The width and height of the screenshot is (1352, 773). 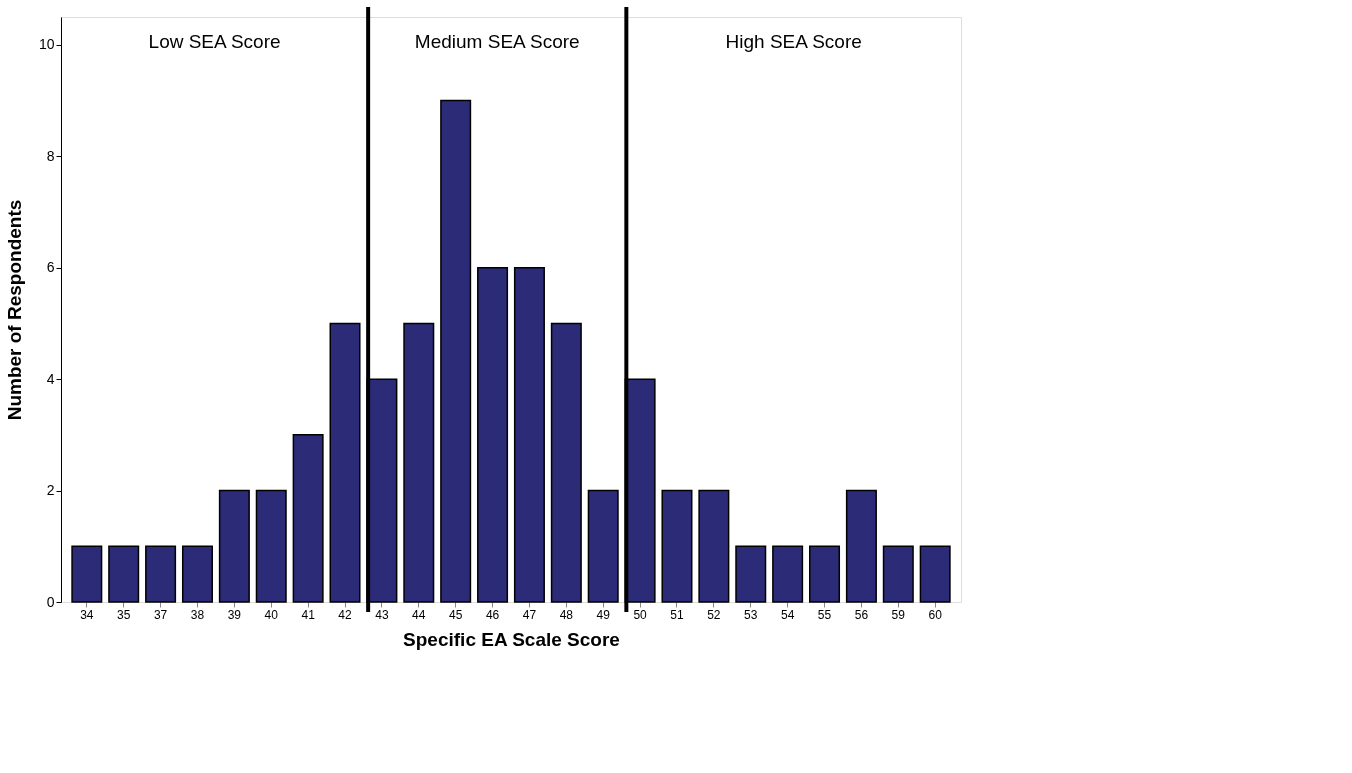 I want to click on x-tick-label: 35, so click(x=124, y=614).